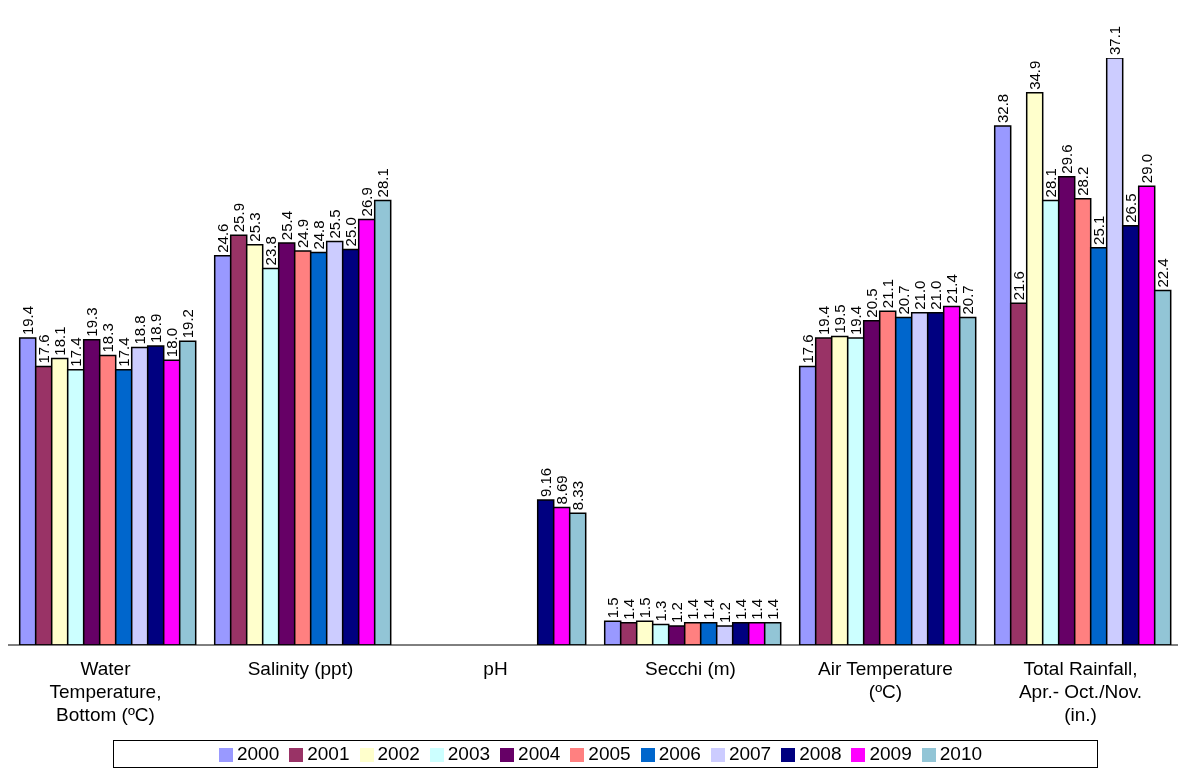  I want to click on legend-label: 2010, so click(961, 753).